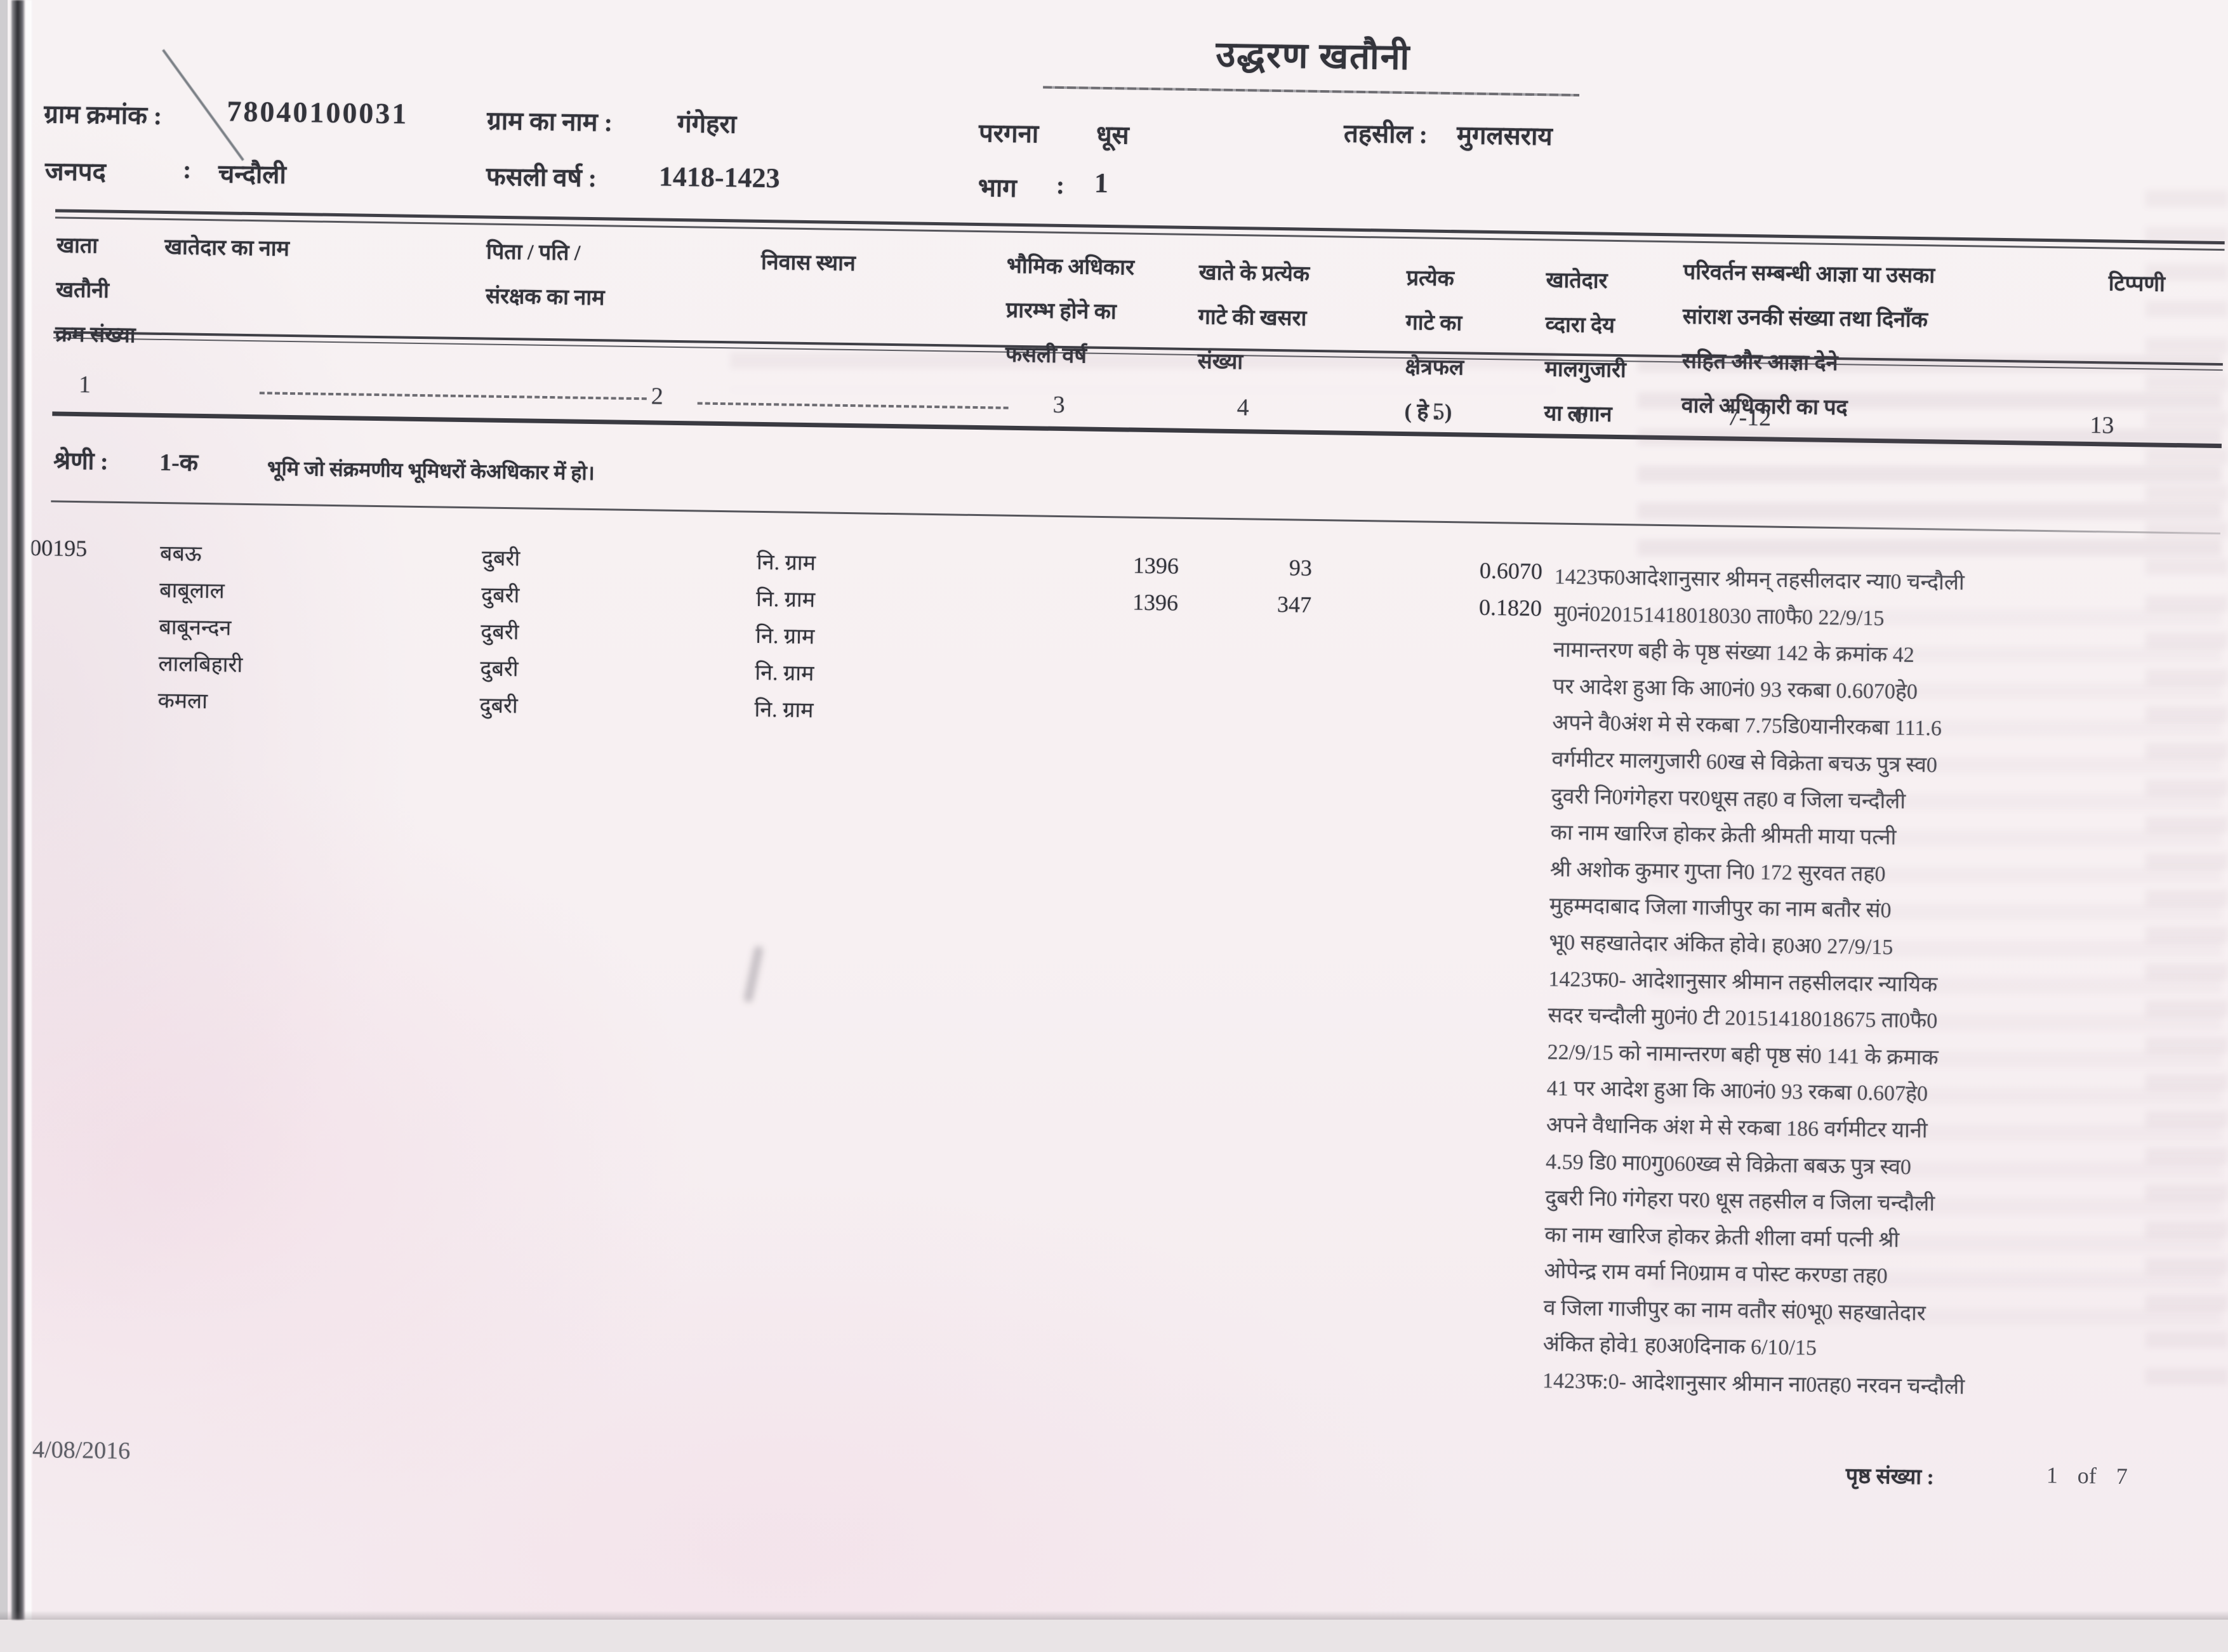  What do you see at coordinates (227, 248) in the screenshot?
I see `col-header-khatedar-name: खातेदार का नाम` at bounding box center [227, 248].